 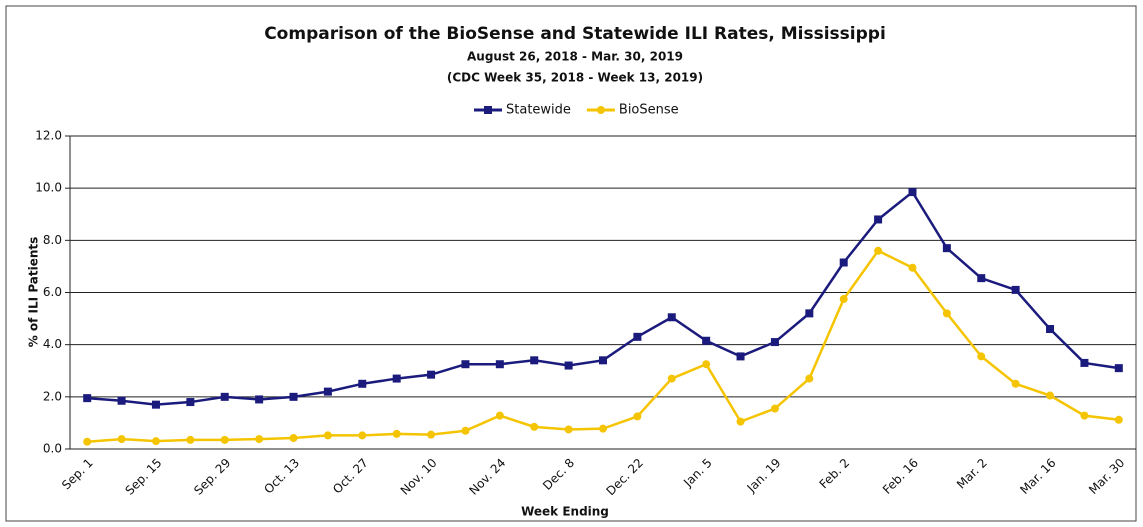 What do you see at coordinates (649, 110) in the screenshot?
I see `legend-label: BioSense` at bounding box center [649, 110].